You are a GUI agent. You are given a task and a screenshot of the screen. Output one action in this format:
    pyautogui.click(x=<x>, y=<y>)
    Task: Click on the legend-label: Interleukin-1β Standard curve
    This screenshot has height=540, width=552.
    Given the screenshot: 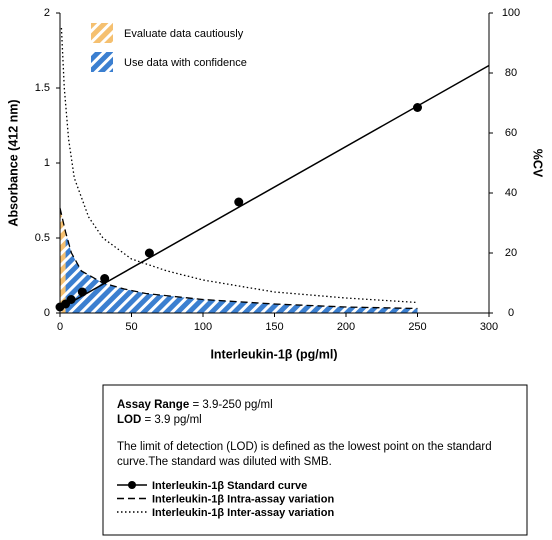 What is the action you would take?
    pyautogui.click(x=229, y=486)
    